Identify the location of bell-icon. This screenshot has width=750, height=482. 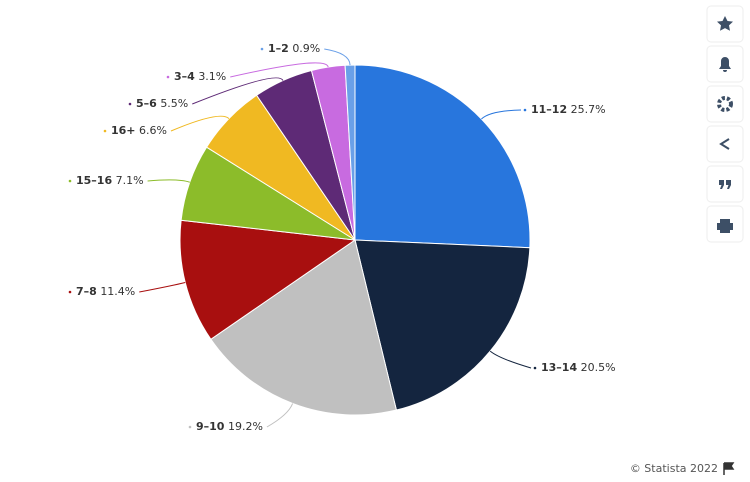
(725, 64).